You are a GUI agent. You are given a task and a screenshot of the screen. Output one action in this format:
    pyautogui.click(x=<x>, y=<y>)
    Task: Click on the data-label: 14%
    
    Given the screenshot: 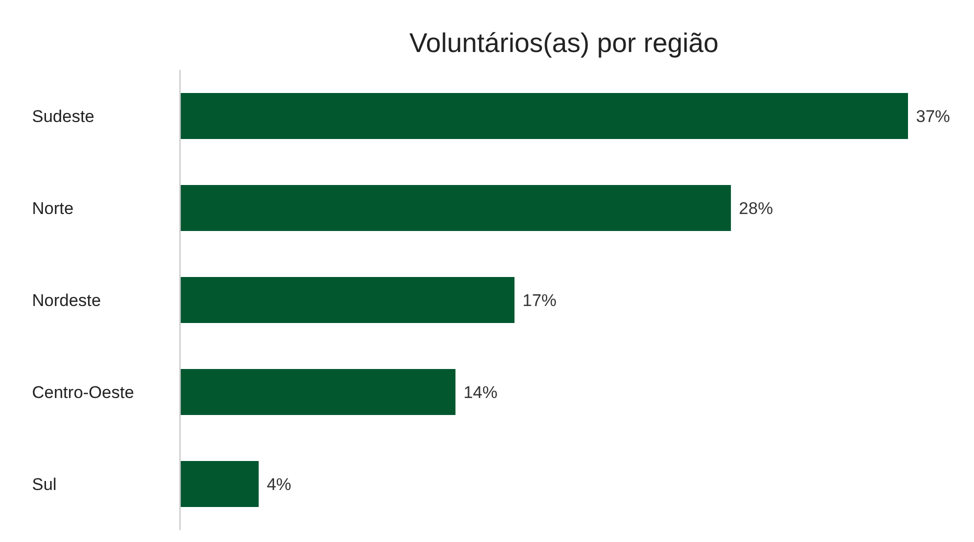 What is the action you would take?
    pyautogui.click(x=480, y=392)
    